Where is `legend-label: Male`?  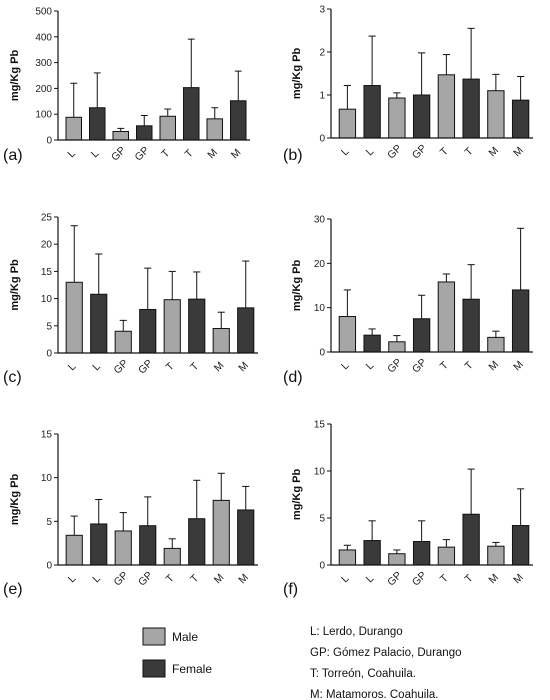
legend-label: Male is located at coordinates (185, 637).